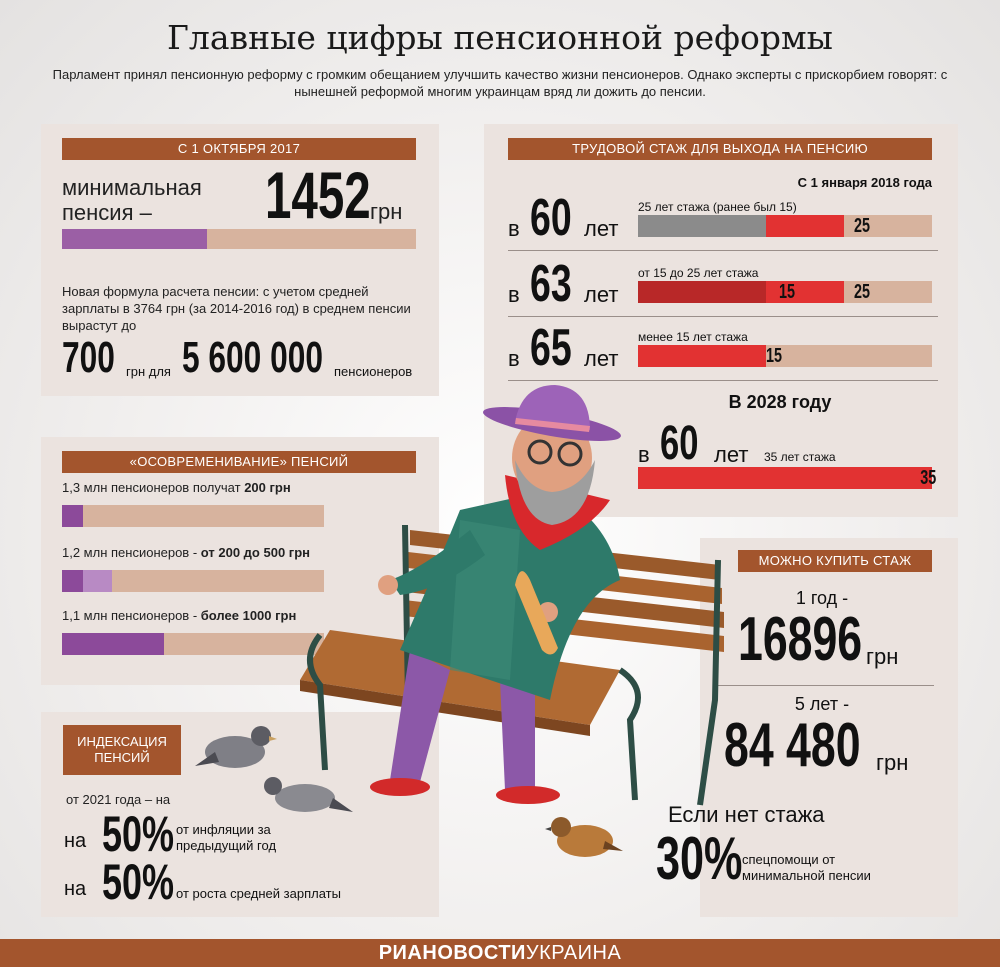 The height and width of the screenshot is (967, 1000). What do you see at coordinates (780, 402) in the screenshot?
I see `year-2028-label: В 2028 году` at bounding box center [780, 402].